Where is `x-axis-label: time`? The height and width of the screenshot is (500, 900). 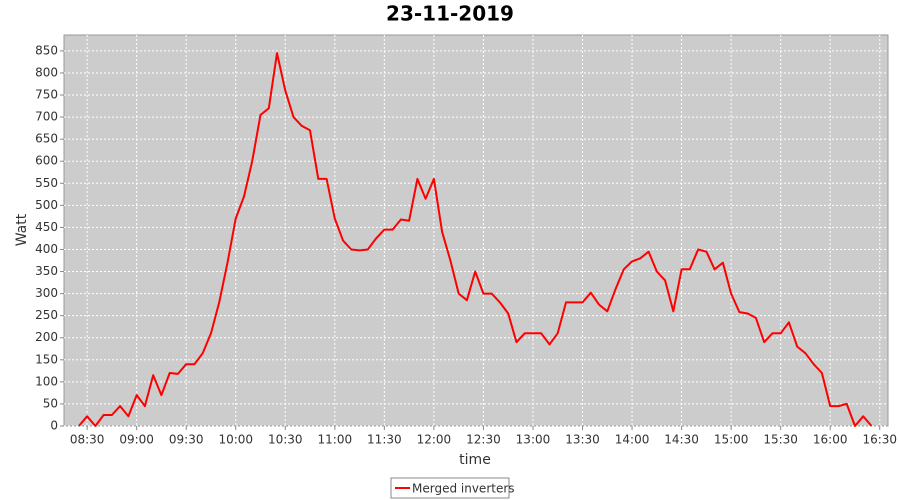 x-axis-label: time is located at coordinates (475, 460).